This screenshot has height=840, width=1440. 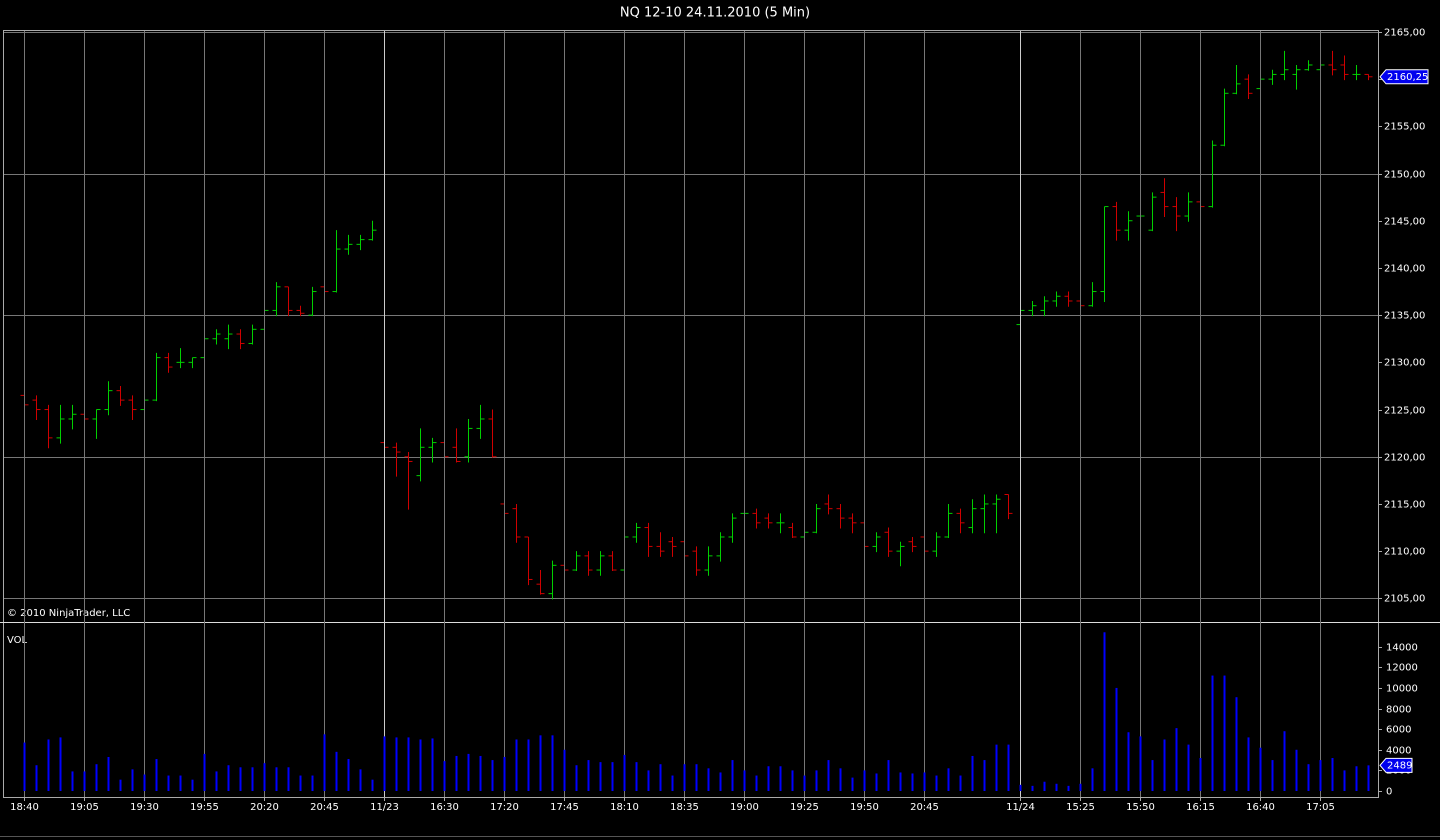 What do you see at coordinates (684, 807) in the screenshot?
I see `x-tick-label: 18:35` at bounding box center [684, 807].